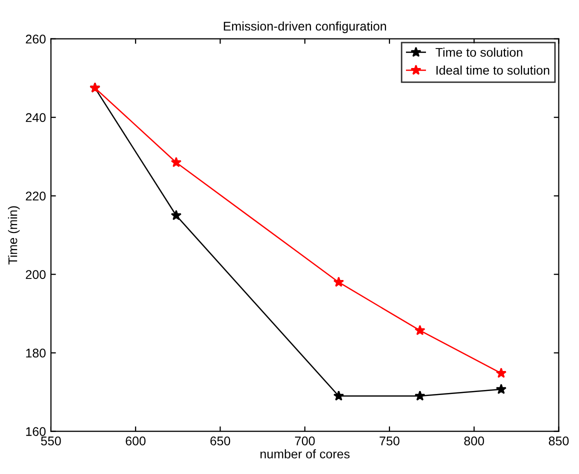  What do you see at coordinates (36, 196) in the screenshot?
I see `y-tick-label: 220` at bounding box center [36, 196].